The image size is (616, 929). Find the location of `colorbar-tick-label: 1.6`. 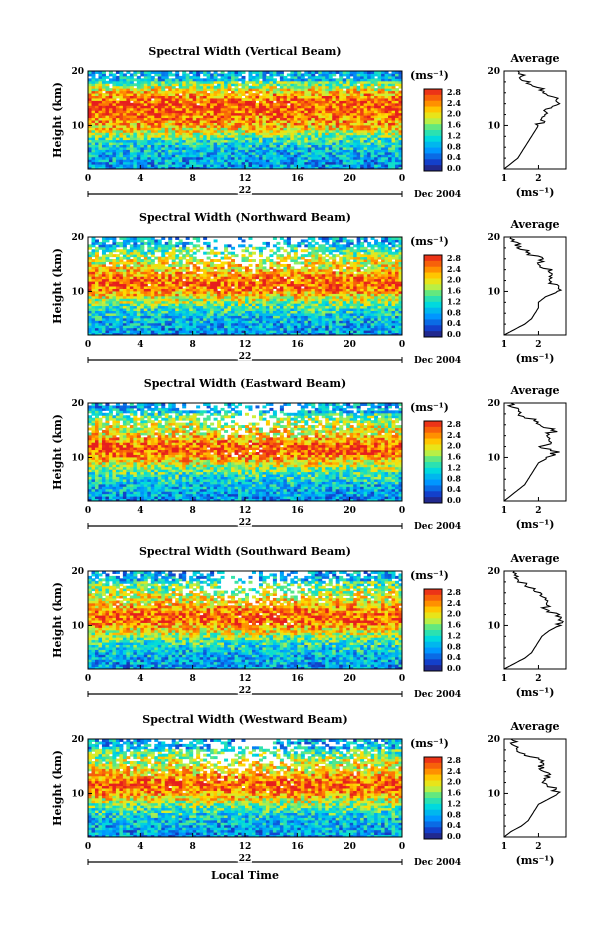

colorbar-tick-label: 1.6 is located at coordinates (454, 291).